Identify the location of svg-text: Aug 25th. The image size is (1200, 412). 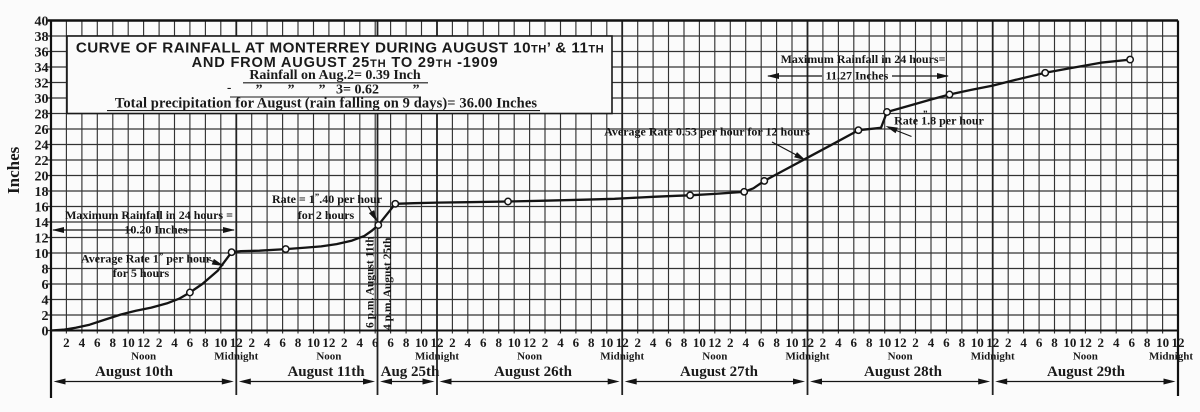
(410, 372).